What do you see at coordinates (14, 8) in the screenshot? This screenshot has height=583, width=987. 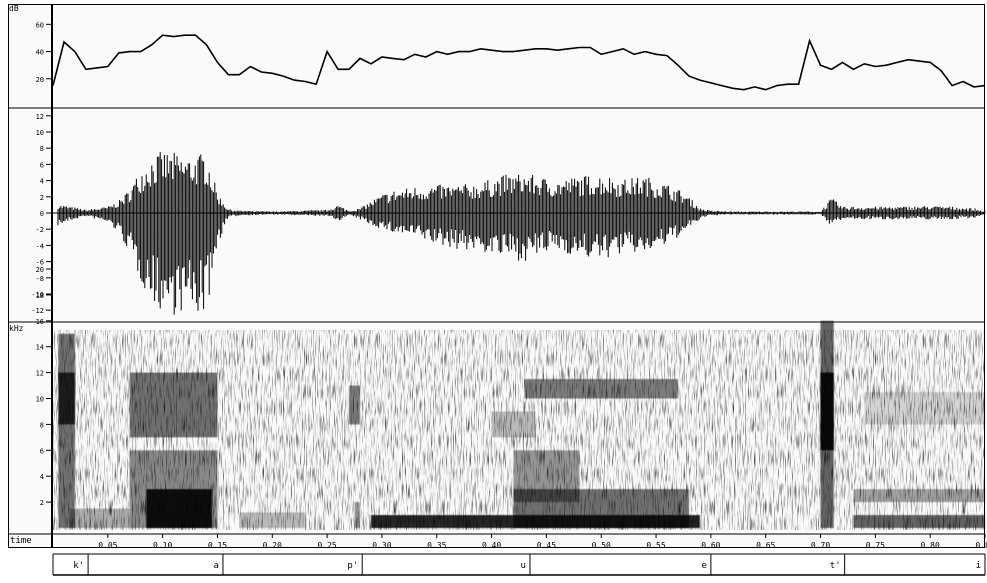 I see `intensity-unit-label: dB` at bounding box center [14, 8].